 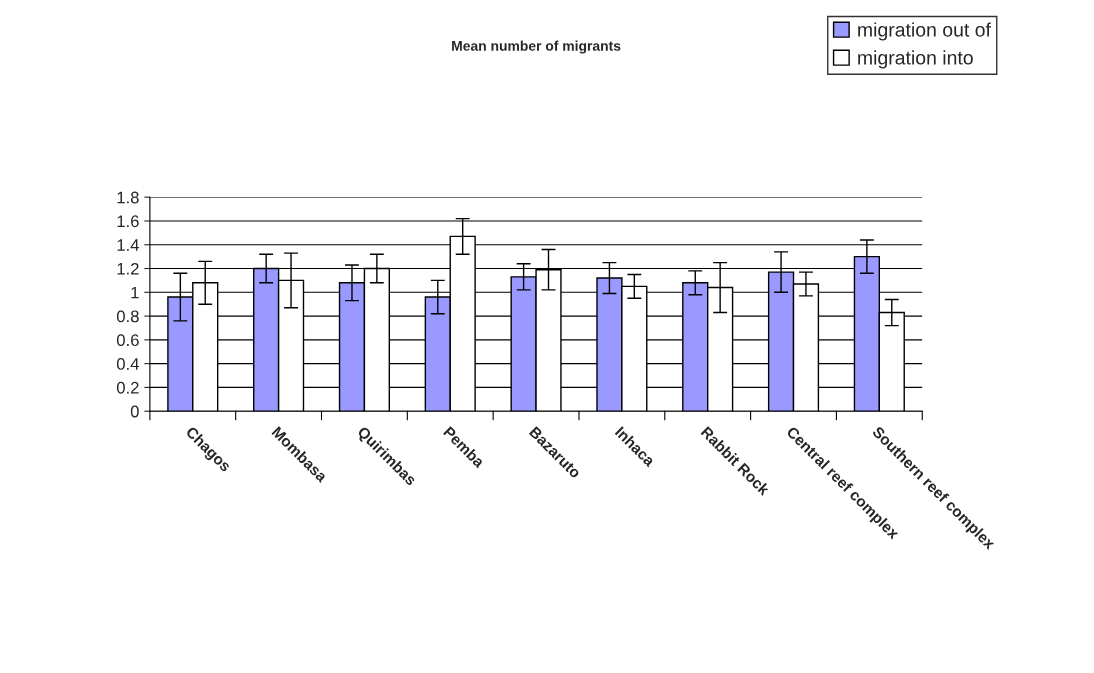 I want to click on y-tick-label: 0.4, so click(x=127, y=364).